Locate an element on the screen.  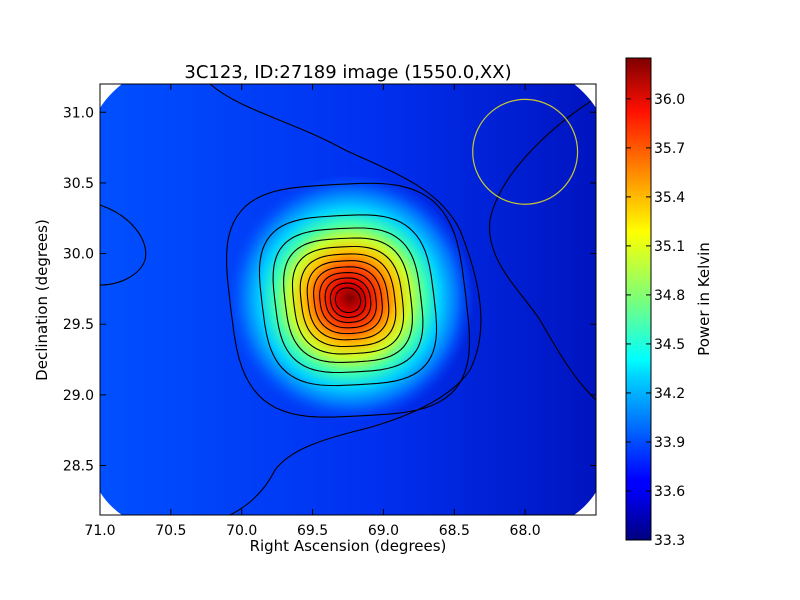
outer-contour-east is located at coordinates (542, 249).